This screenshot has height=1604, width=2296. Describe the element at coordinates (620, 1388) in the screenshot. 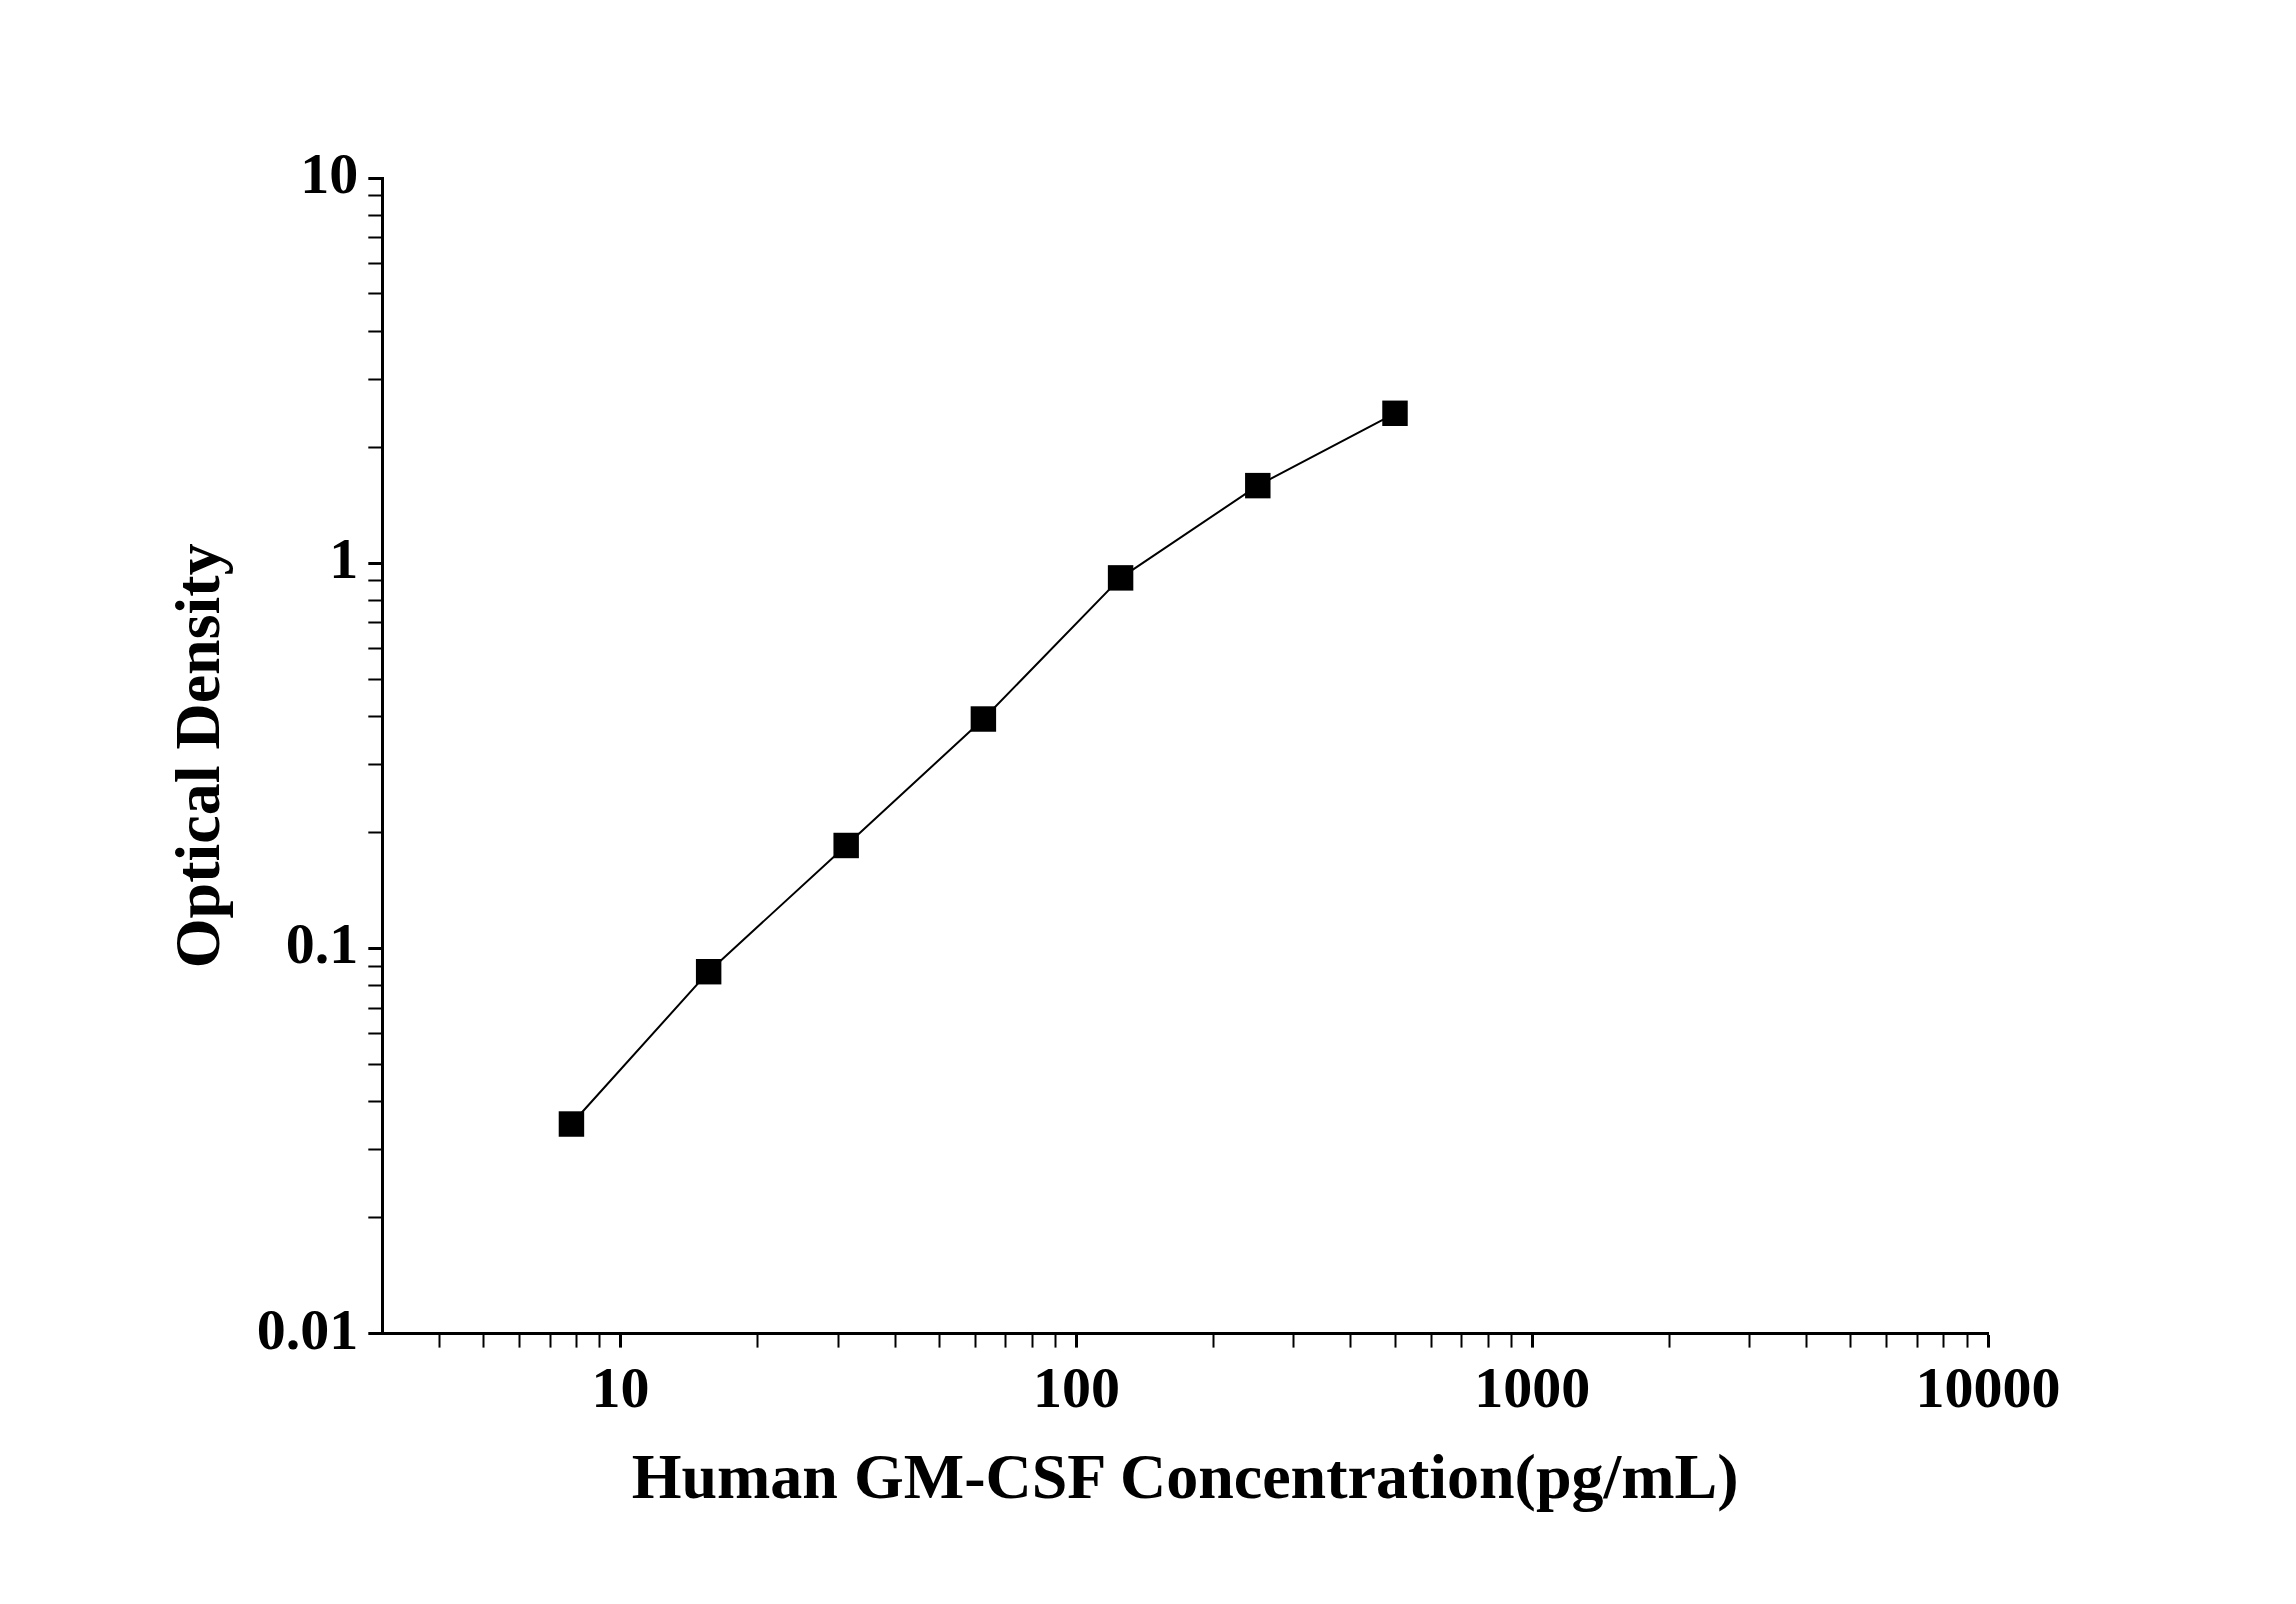

I see `x-tick-label: 10` at that location.